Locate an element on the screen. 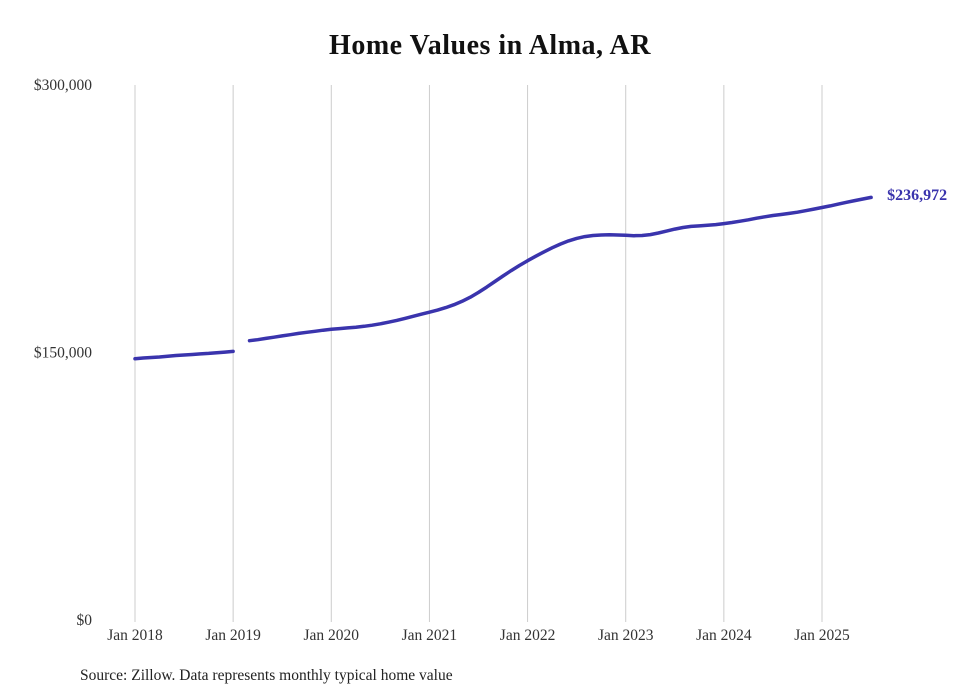 This screenshot has height=699, width=980. x-tick-label: Jan 2020 is located at coordinates (332, 635).